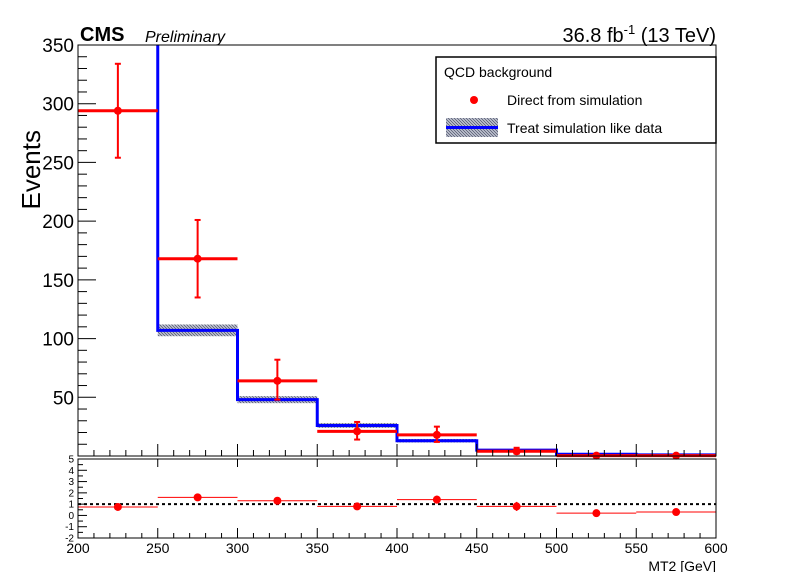 Image resolution: width=796 pixels, height=572 pixels. I want to click on legend-label-direct: Direct from simulation, so click(574, 100).